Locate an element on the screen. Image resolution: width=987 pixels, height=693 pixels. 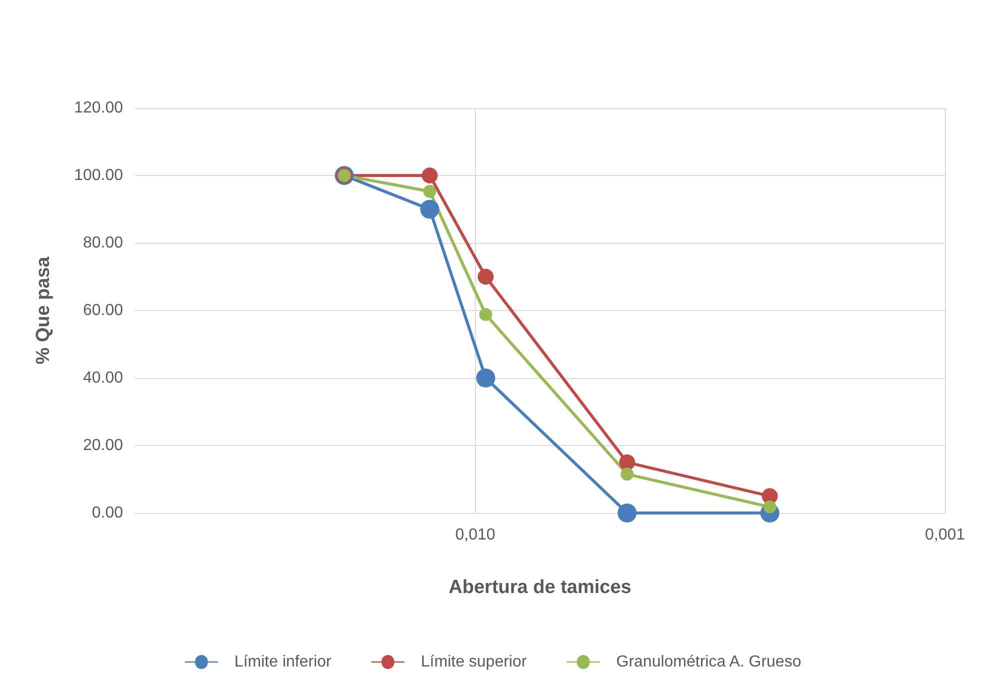
legend-label: Límite inferior is located at coordinates (283, 662).